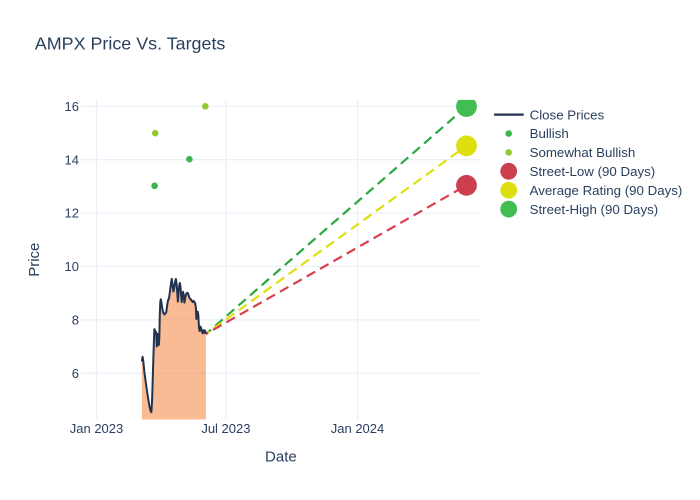 The height and width of the screenshot is (500, 700). I want to click on svg-text: Price, so click(34, 260).